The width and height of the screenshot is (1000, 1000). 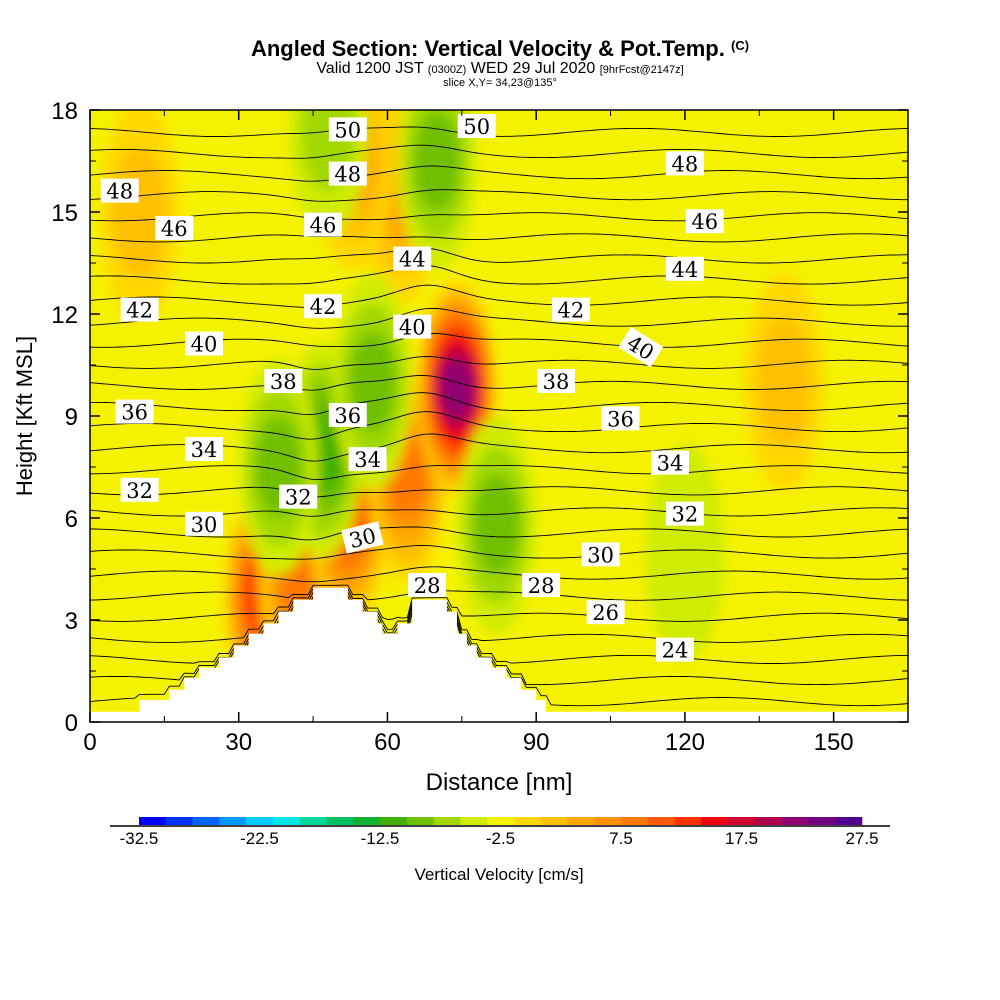 I want to click on contour-label-text: 26, so click(x=605, y=613).